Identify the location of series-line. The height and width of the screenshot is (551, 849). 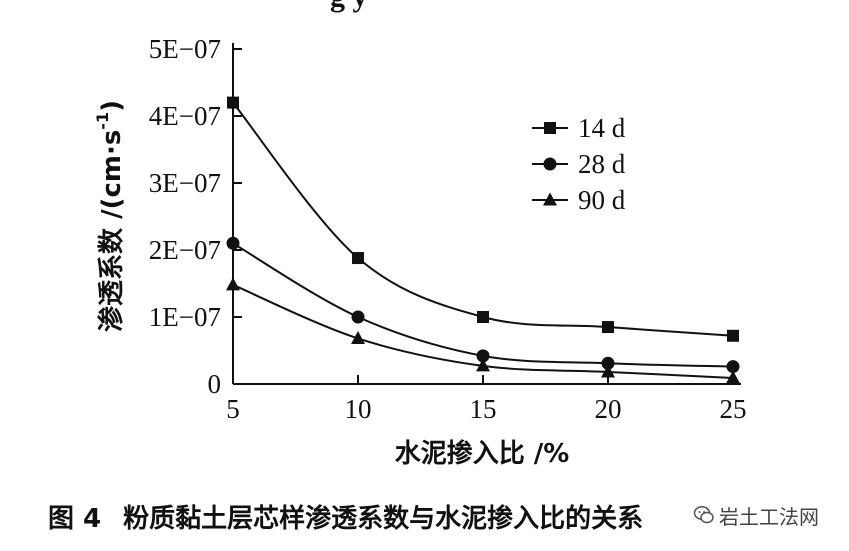
(483, 305).